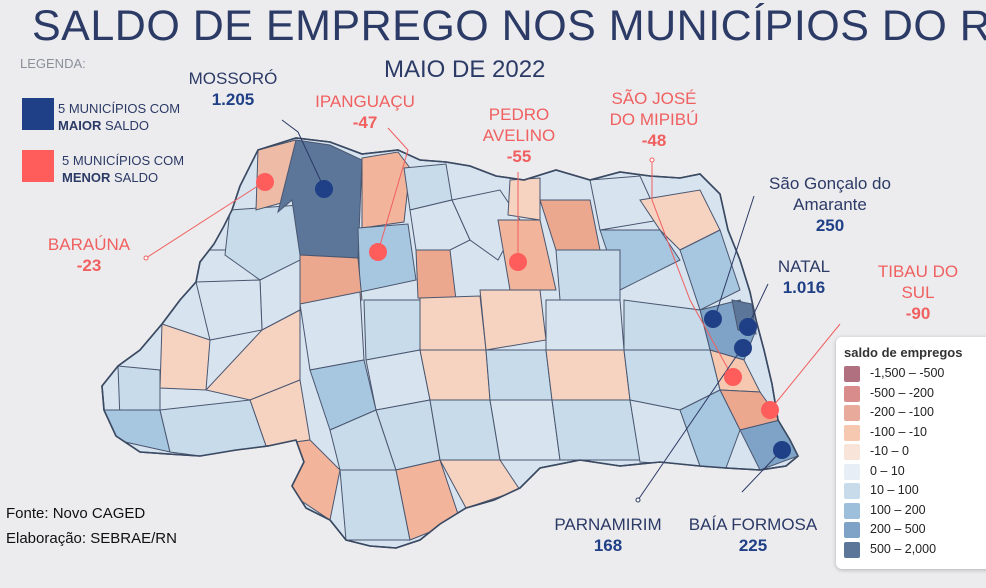  What do you see at coordinates (894, 490) in the screenshot?
I see `legend-item-label: 10 – 100` at bounding box center [894, 490].